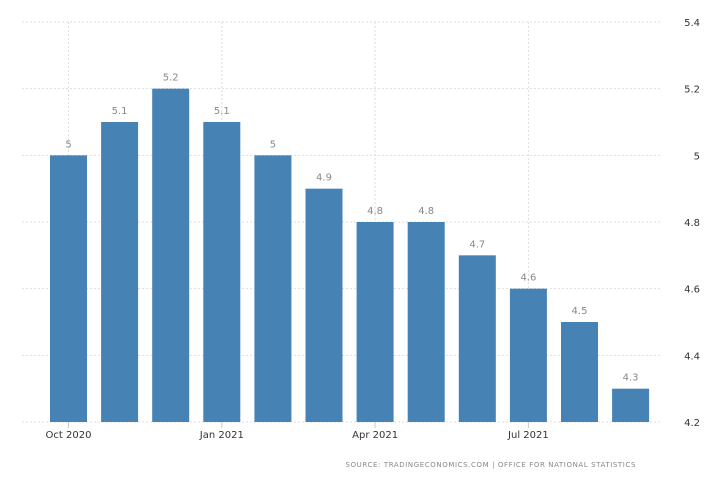  I want to click on y-tick-label: 4.8, so click(692, 223).